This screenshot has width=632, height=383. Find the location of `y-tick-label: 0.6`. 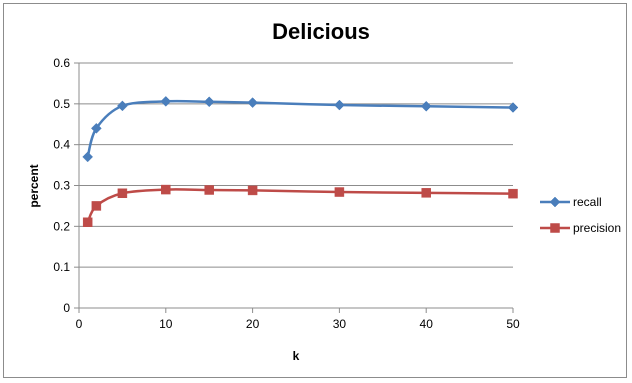

y-tick-label: 0.6 is located at coordinates (61, 63).